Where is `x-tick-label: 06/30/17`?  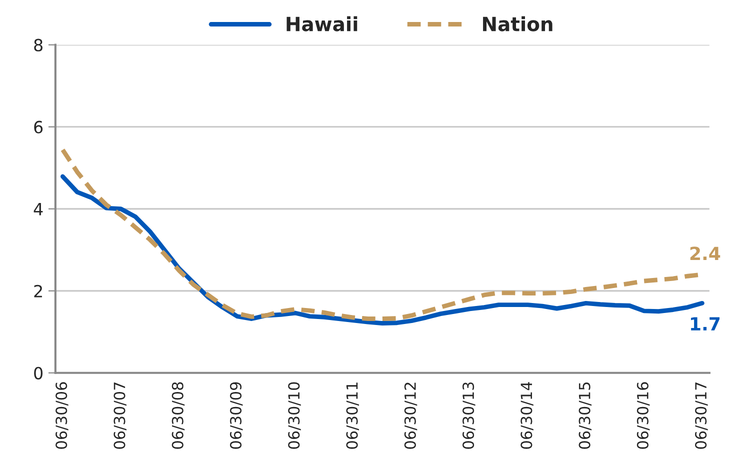 x-tick-label: 06/30/17 is located at coordinates (701, 415).